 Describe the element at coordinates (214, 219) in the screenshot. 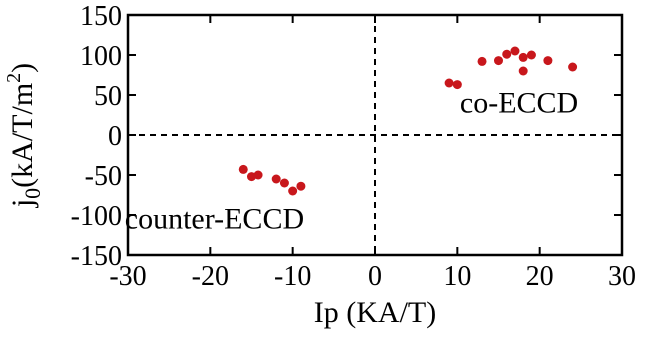

I see `annotation-label: counter-ECCD` at that location.